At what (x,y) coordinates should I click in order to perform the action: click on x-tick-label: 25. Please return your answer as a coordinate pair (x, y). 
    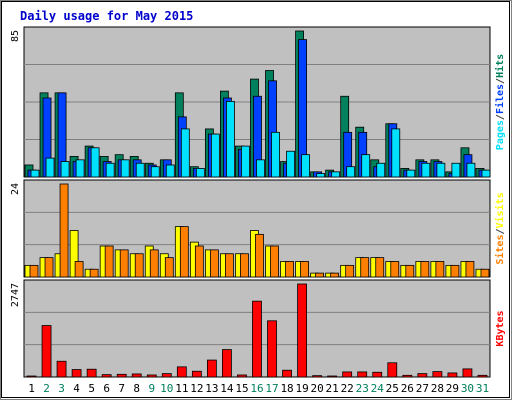
    Looking at the image, I should click on (392, 388).